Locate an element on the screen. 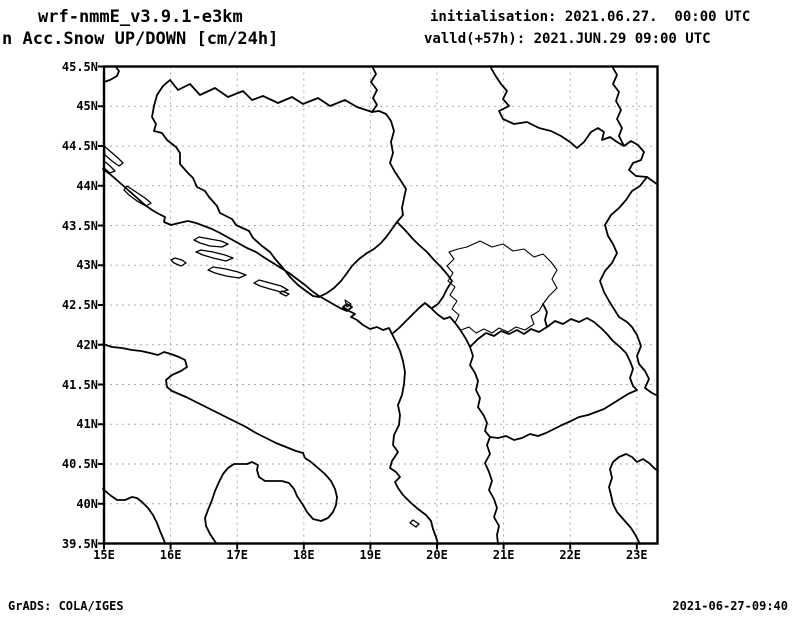 The height and width of the screenshot is (618, 800). model-title: wrf-nmmE_v3.9.1-e3km is located at coordinates (140, 17).